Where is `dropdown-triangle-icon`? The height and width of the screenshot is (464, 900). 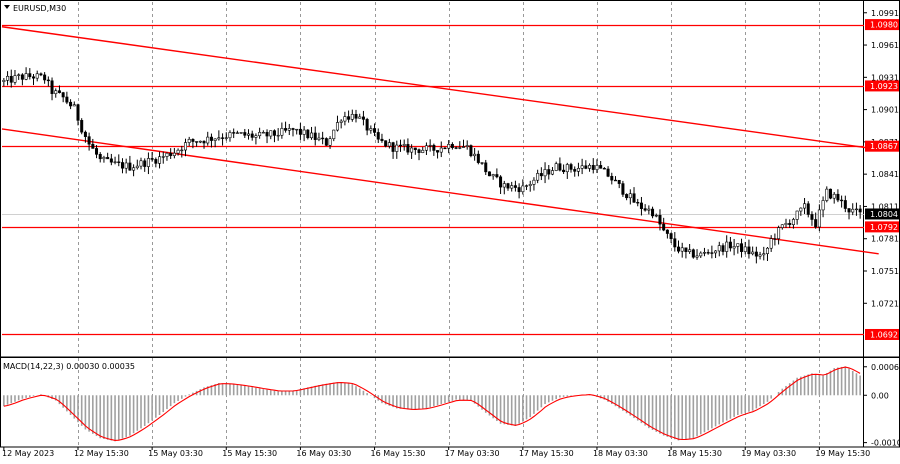 dropdown-triangle-icon is located at coordinates (7, 7).